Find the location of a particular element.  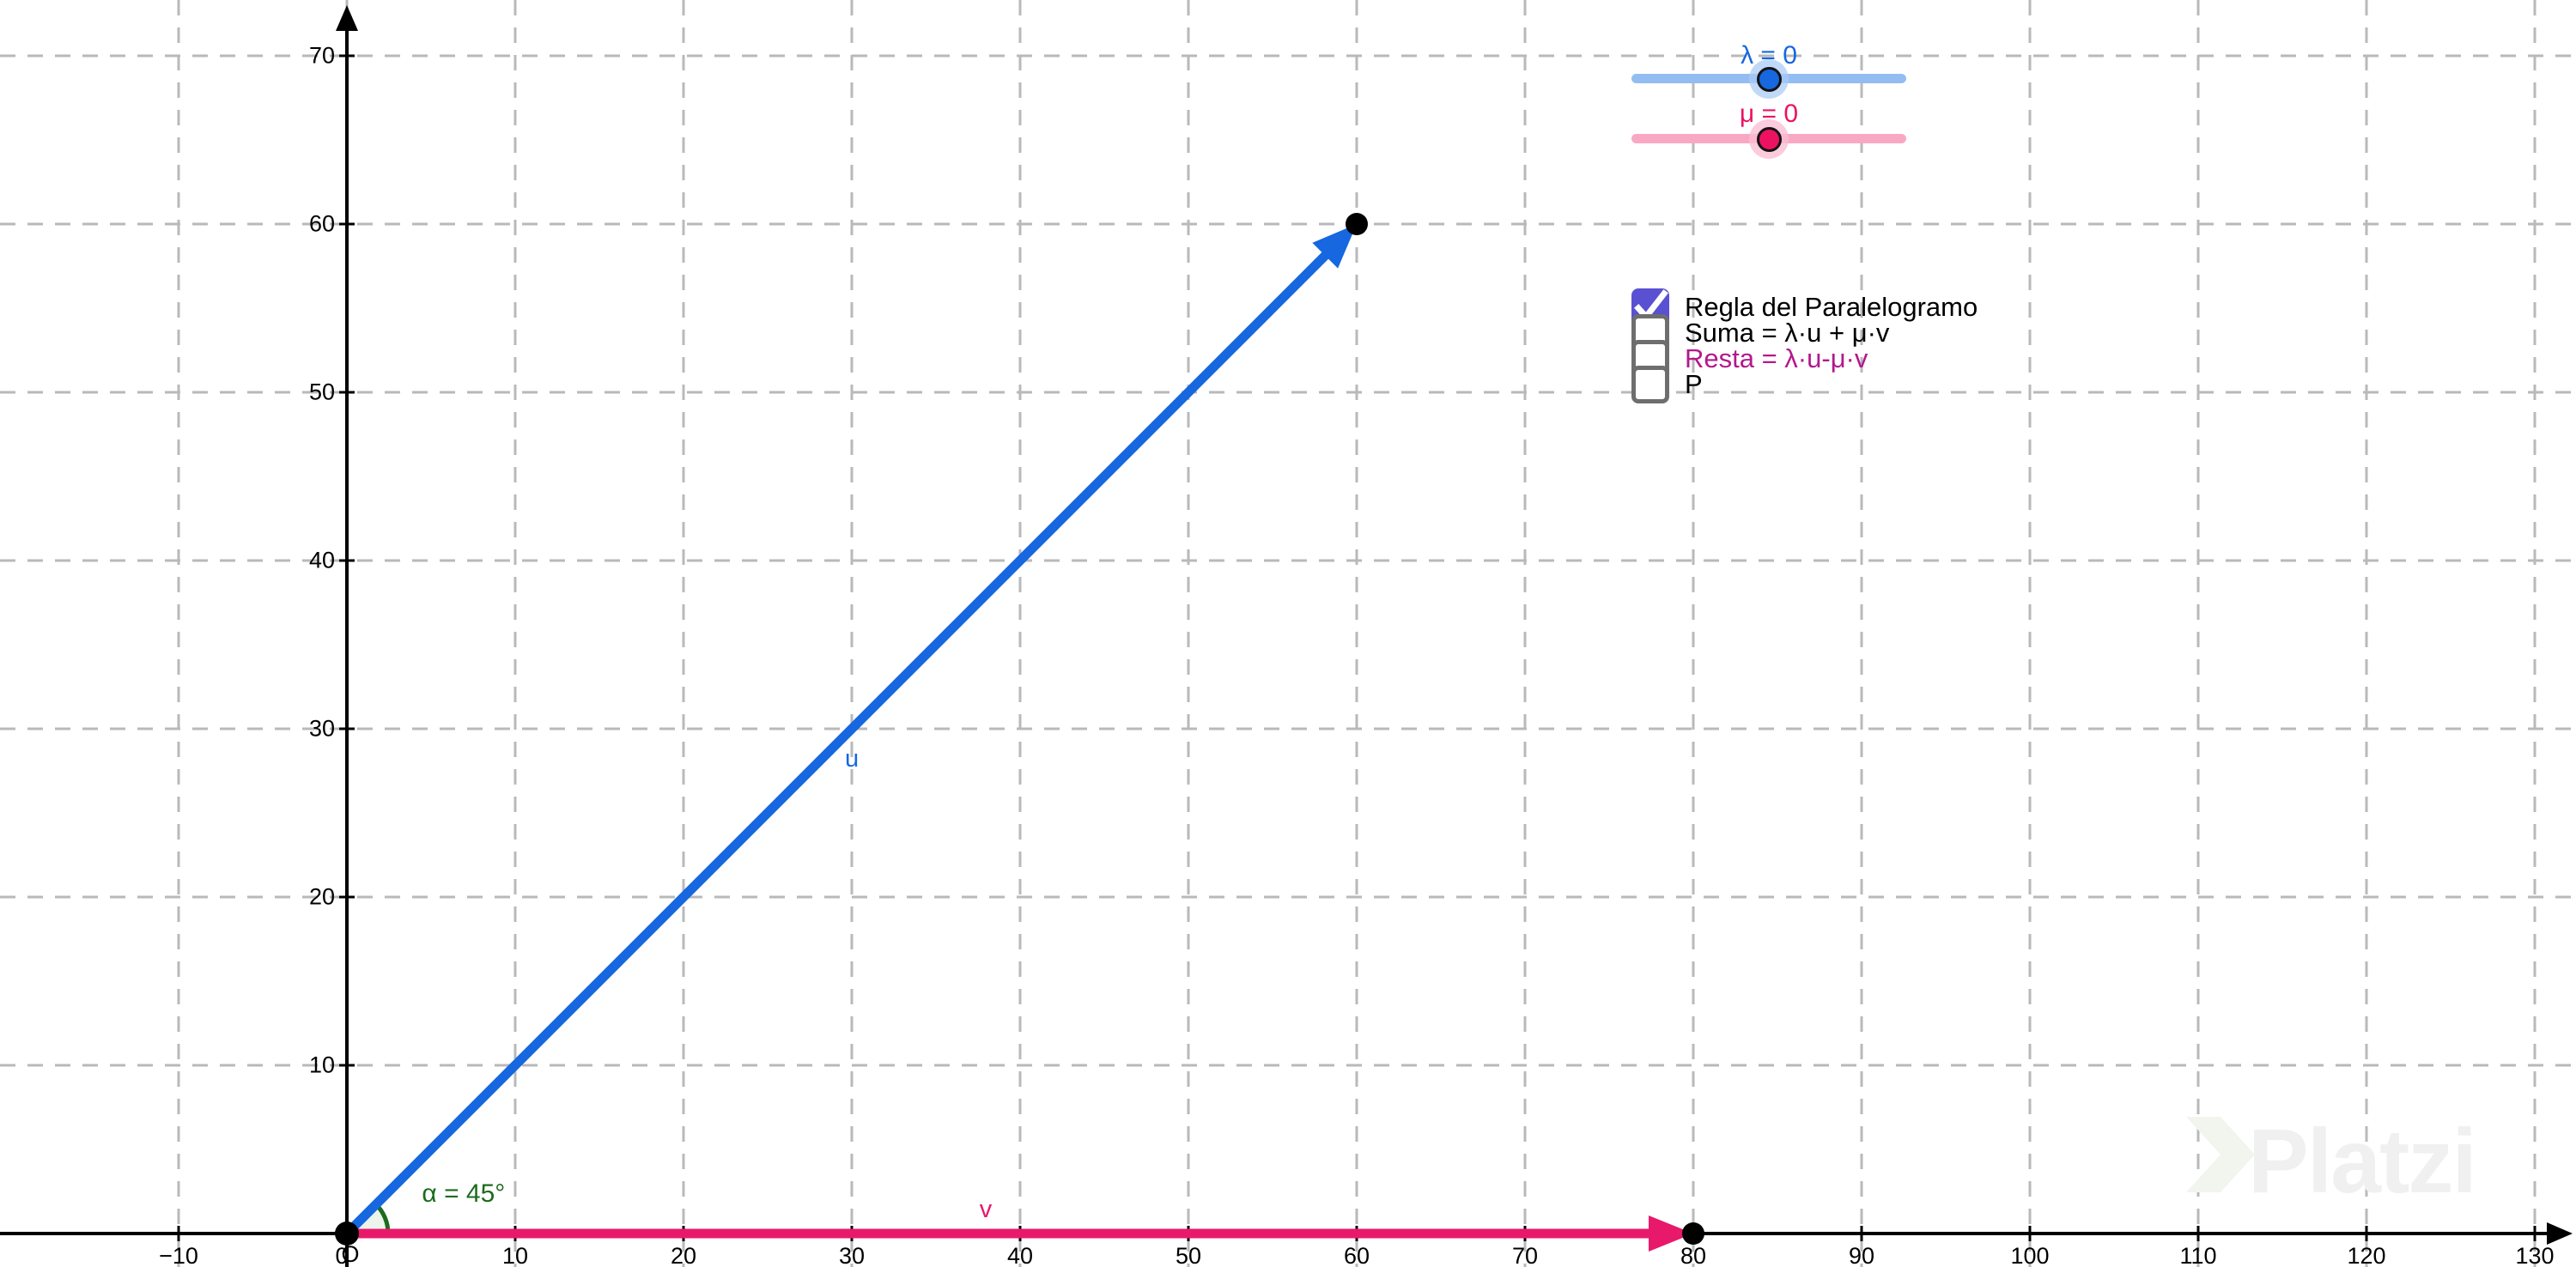

checkbox-label-p: P is located at coordinates (1694, 384).